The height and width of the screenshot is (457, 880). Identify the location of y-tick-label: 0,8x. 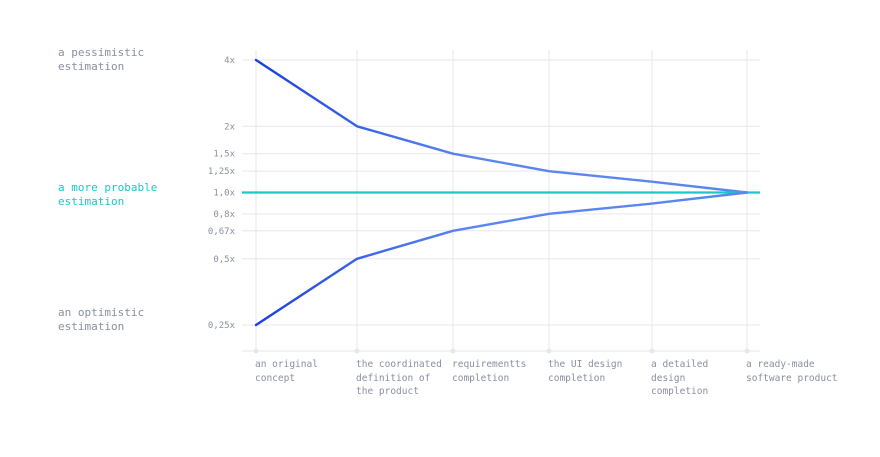
(224, 215).